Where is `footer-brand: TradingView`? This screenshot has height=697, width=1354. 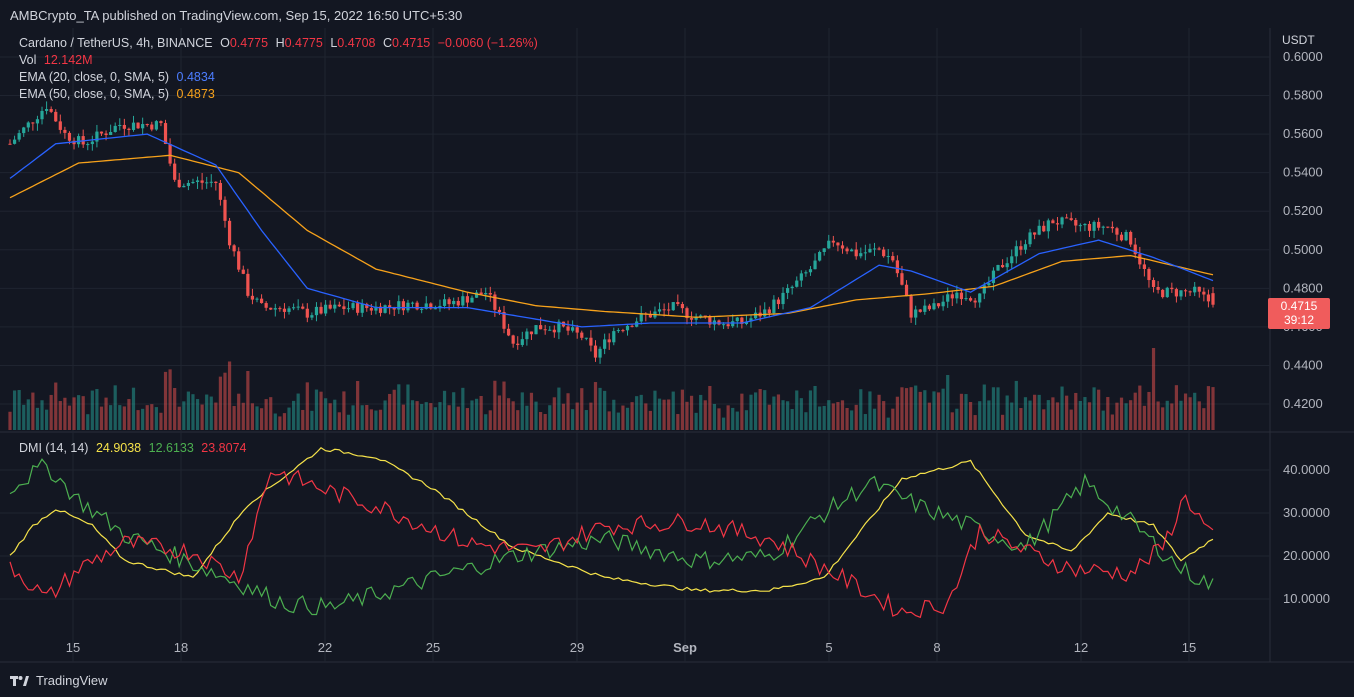 footer-brand: TradingView is located at coordinates (59, 680).